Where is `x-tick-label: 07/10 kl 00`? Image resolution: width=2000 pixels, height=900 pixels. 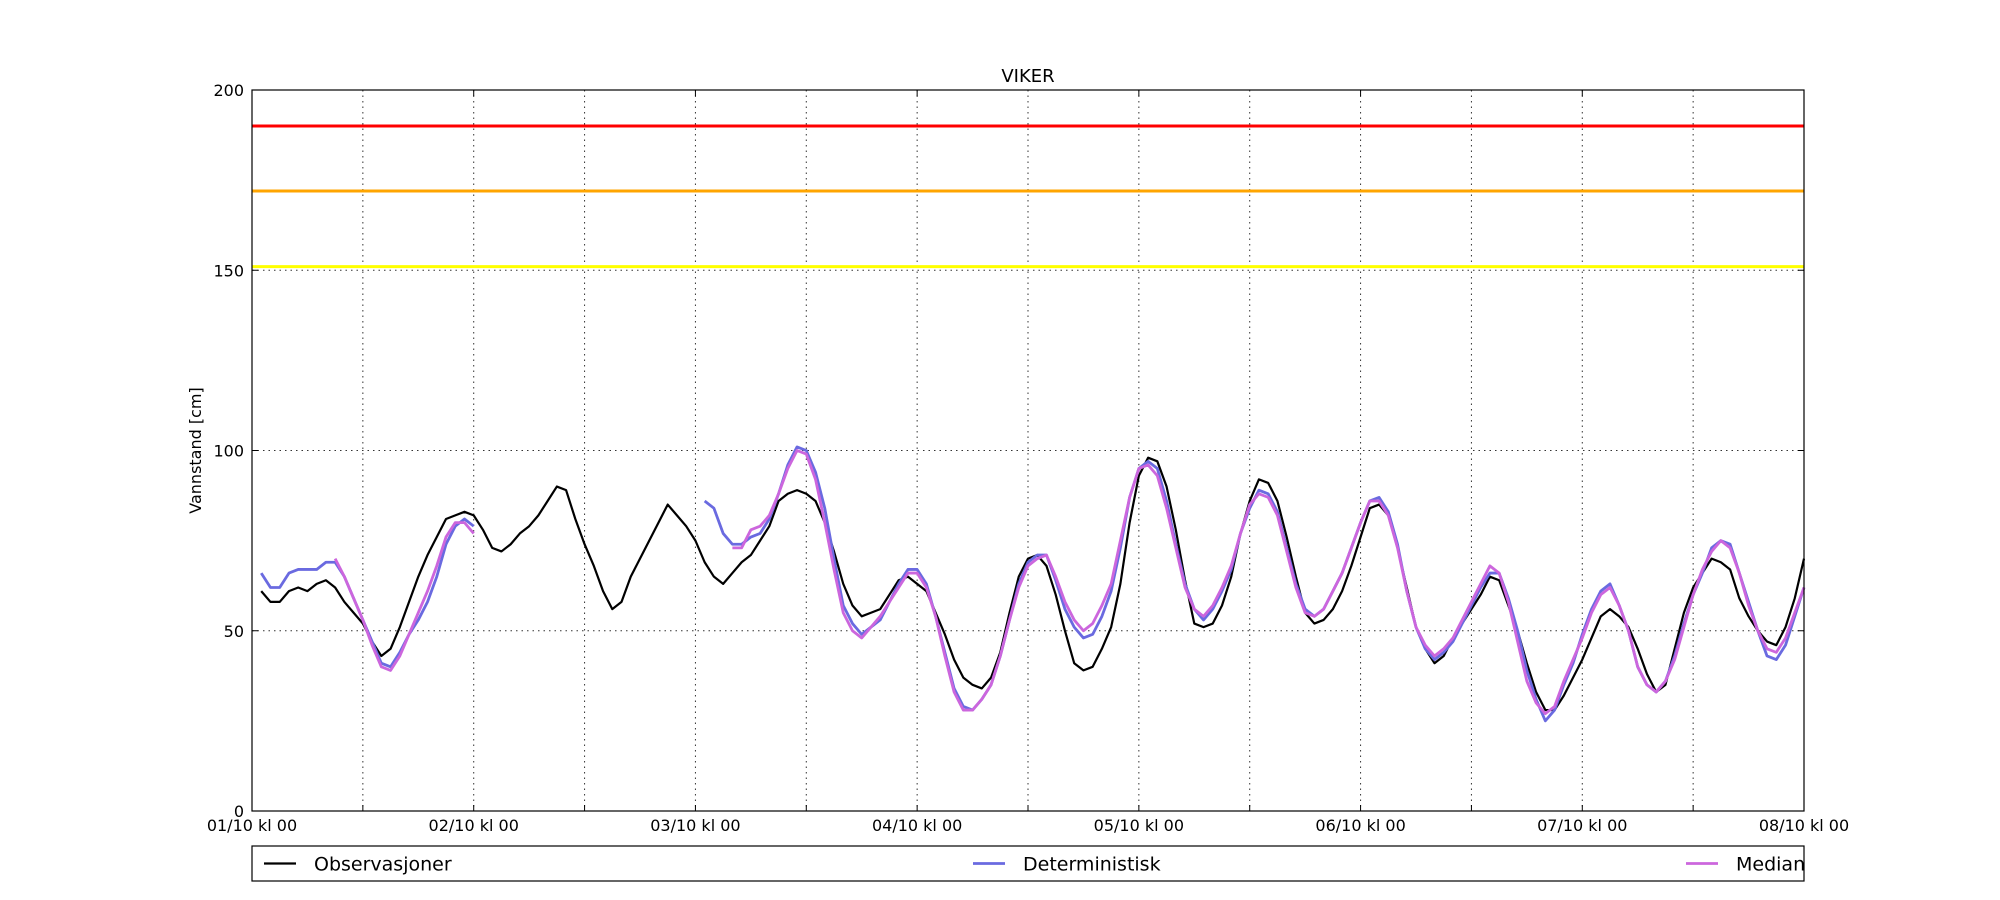
x-tick-label: 07/10 kl 00 is located at coordinates (1582, 825).